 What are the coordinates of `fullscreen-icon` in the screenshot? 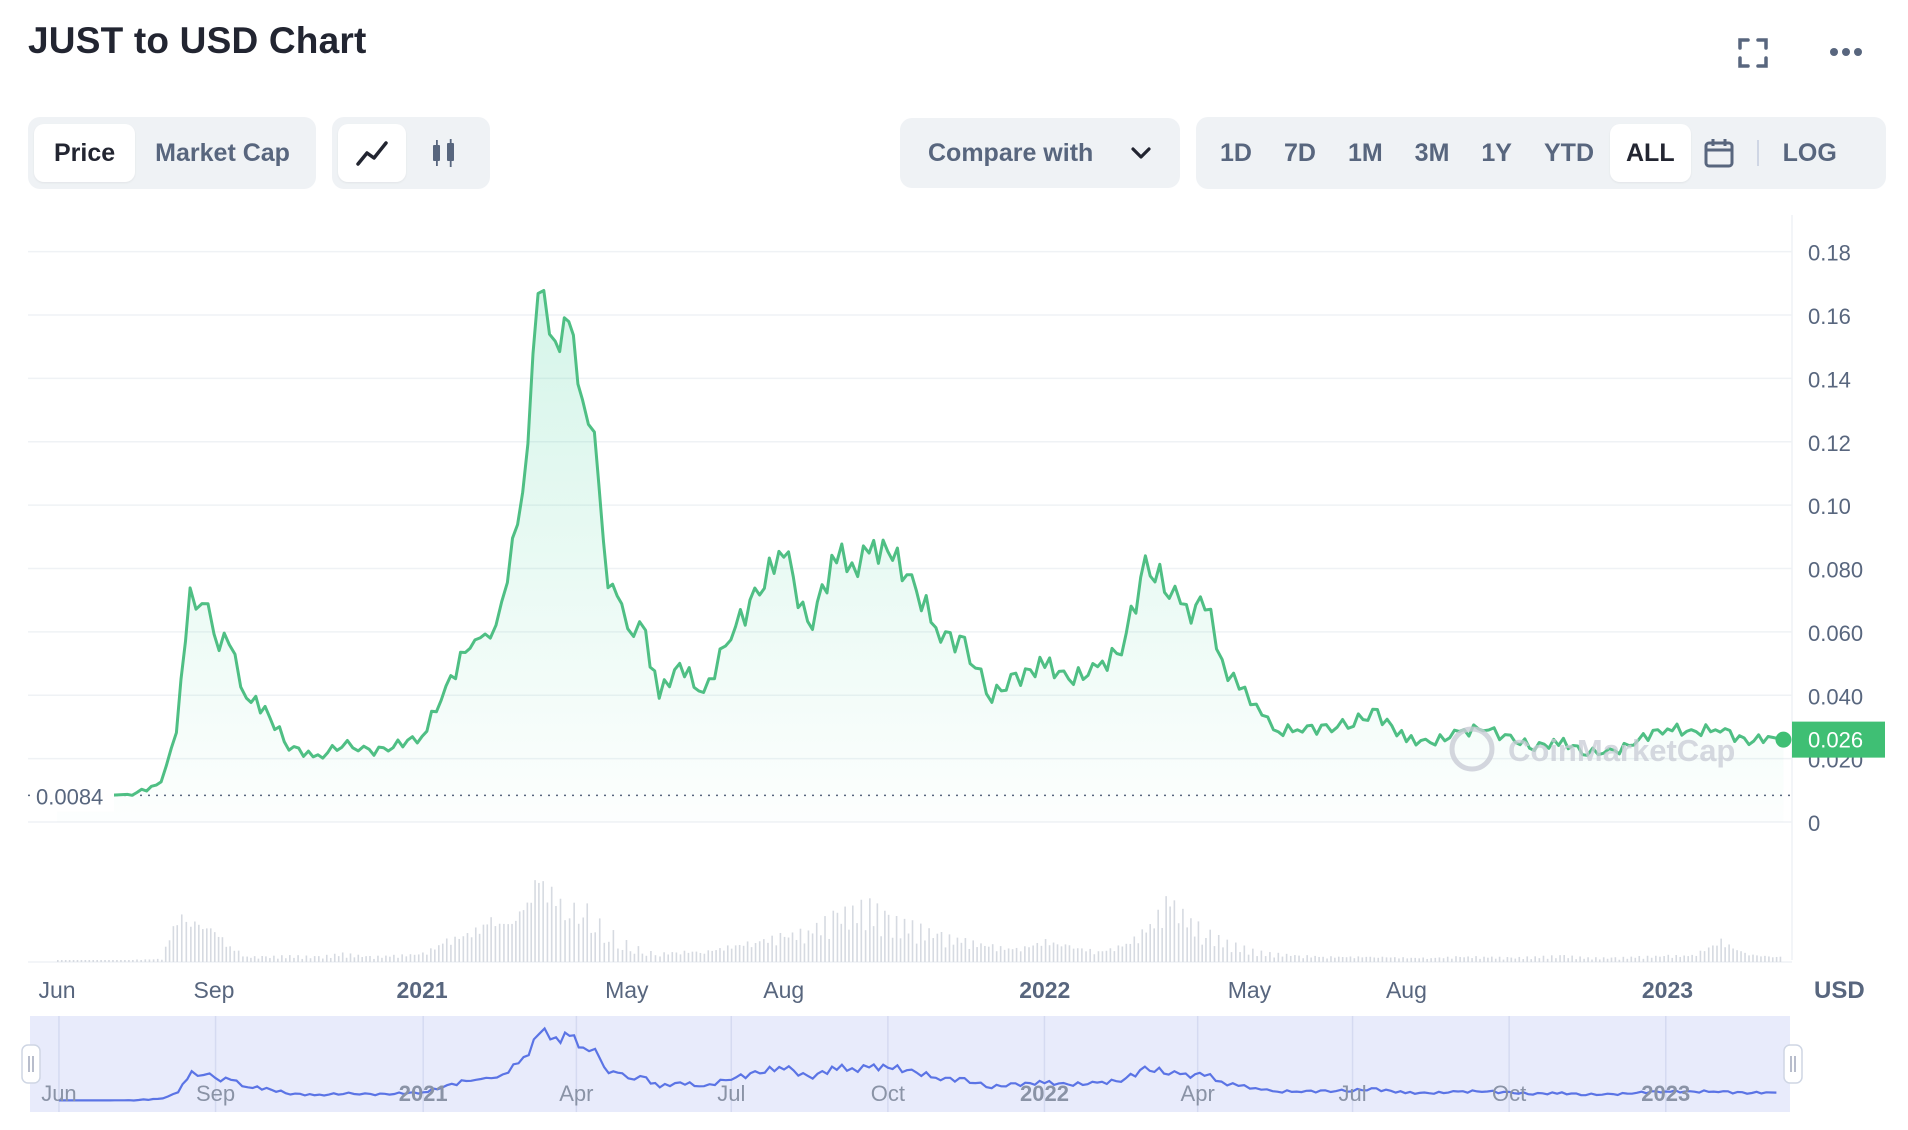 It's located at (1753, 53).